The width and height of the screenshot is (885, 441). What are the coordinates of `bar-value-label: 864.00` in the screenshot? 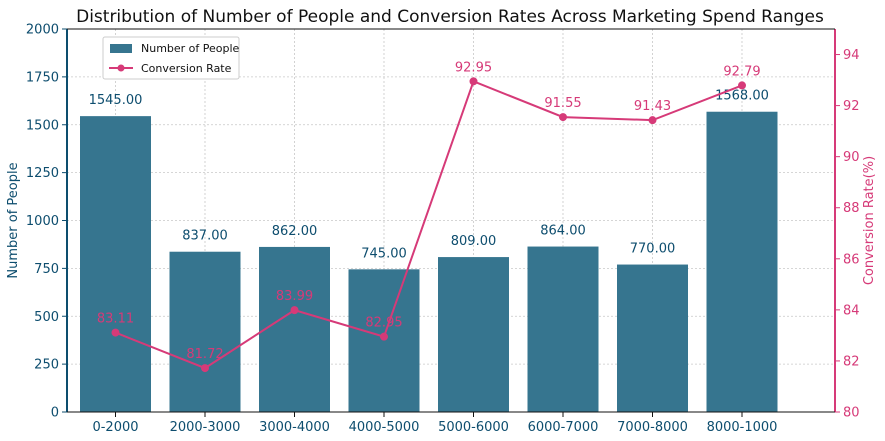 It's located at (563, 231).